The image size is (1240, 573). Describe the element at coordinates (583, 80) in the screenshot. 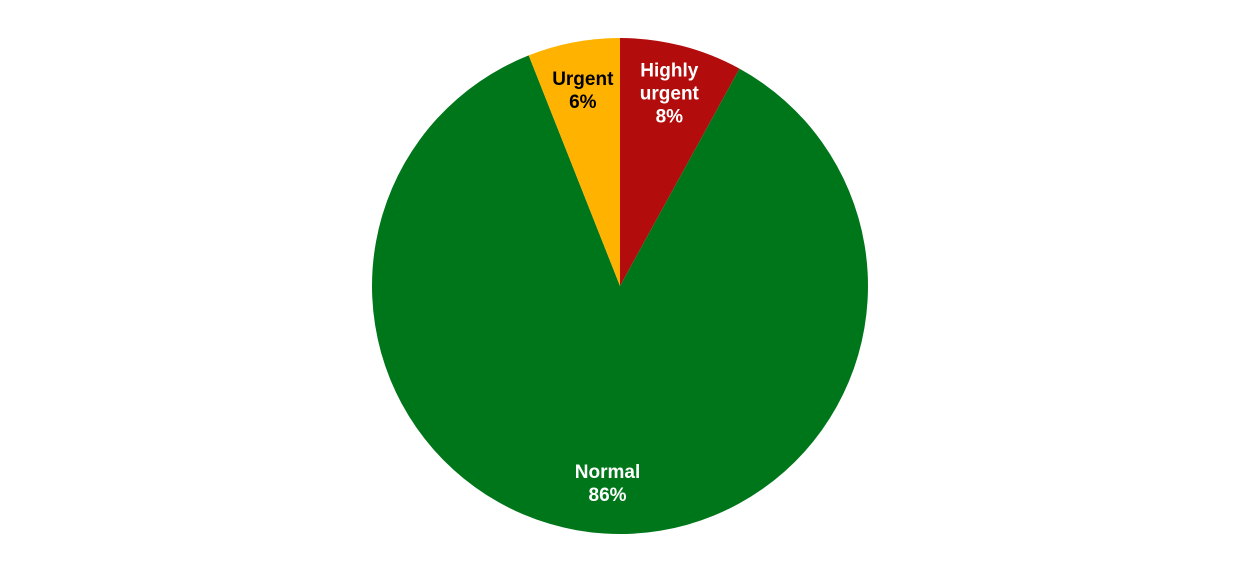

I see `slice-category: Urgent` at that location.